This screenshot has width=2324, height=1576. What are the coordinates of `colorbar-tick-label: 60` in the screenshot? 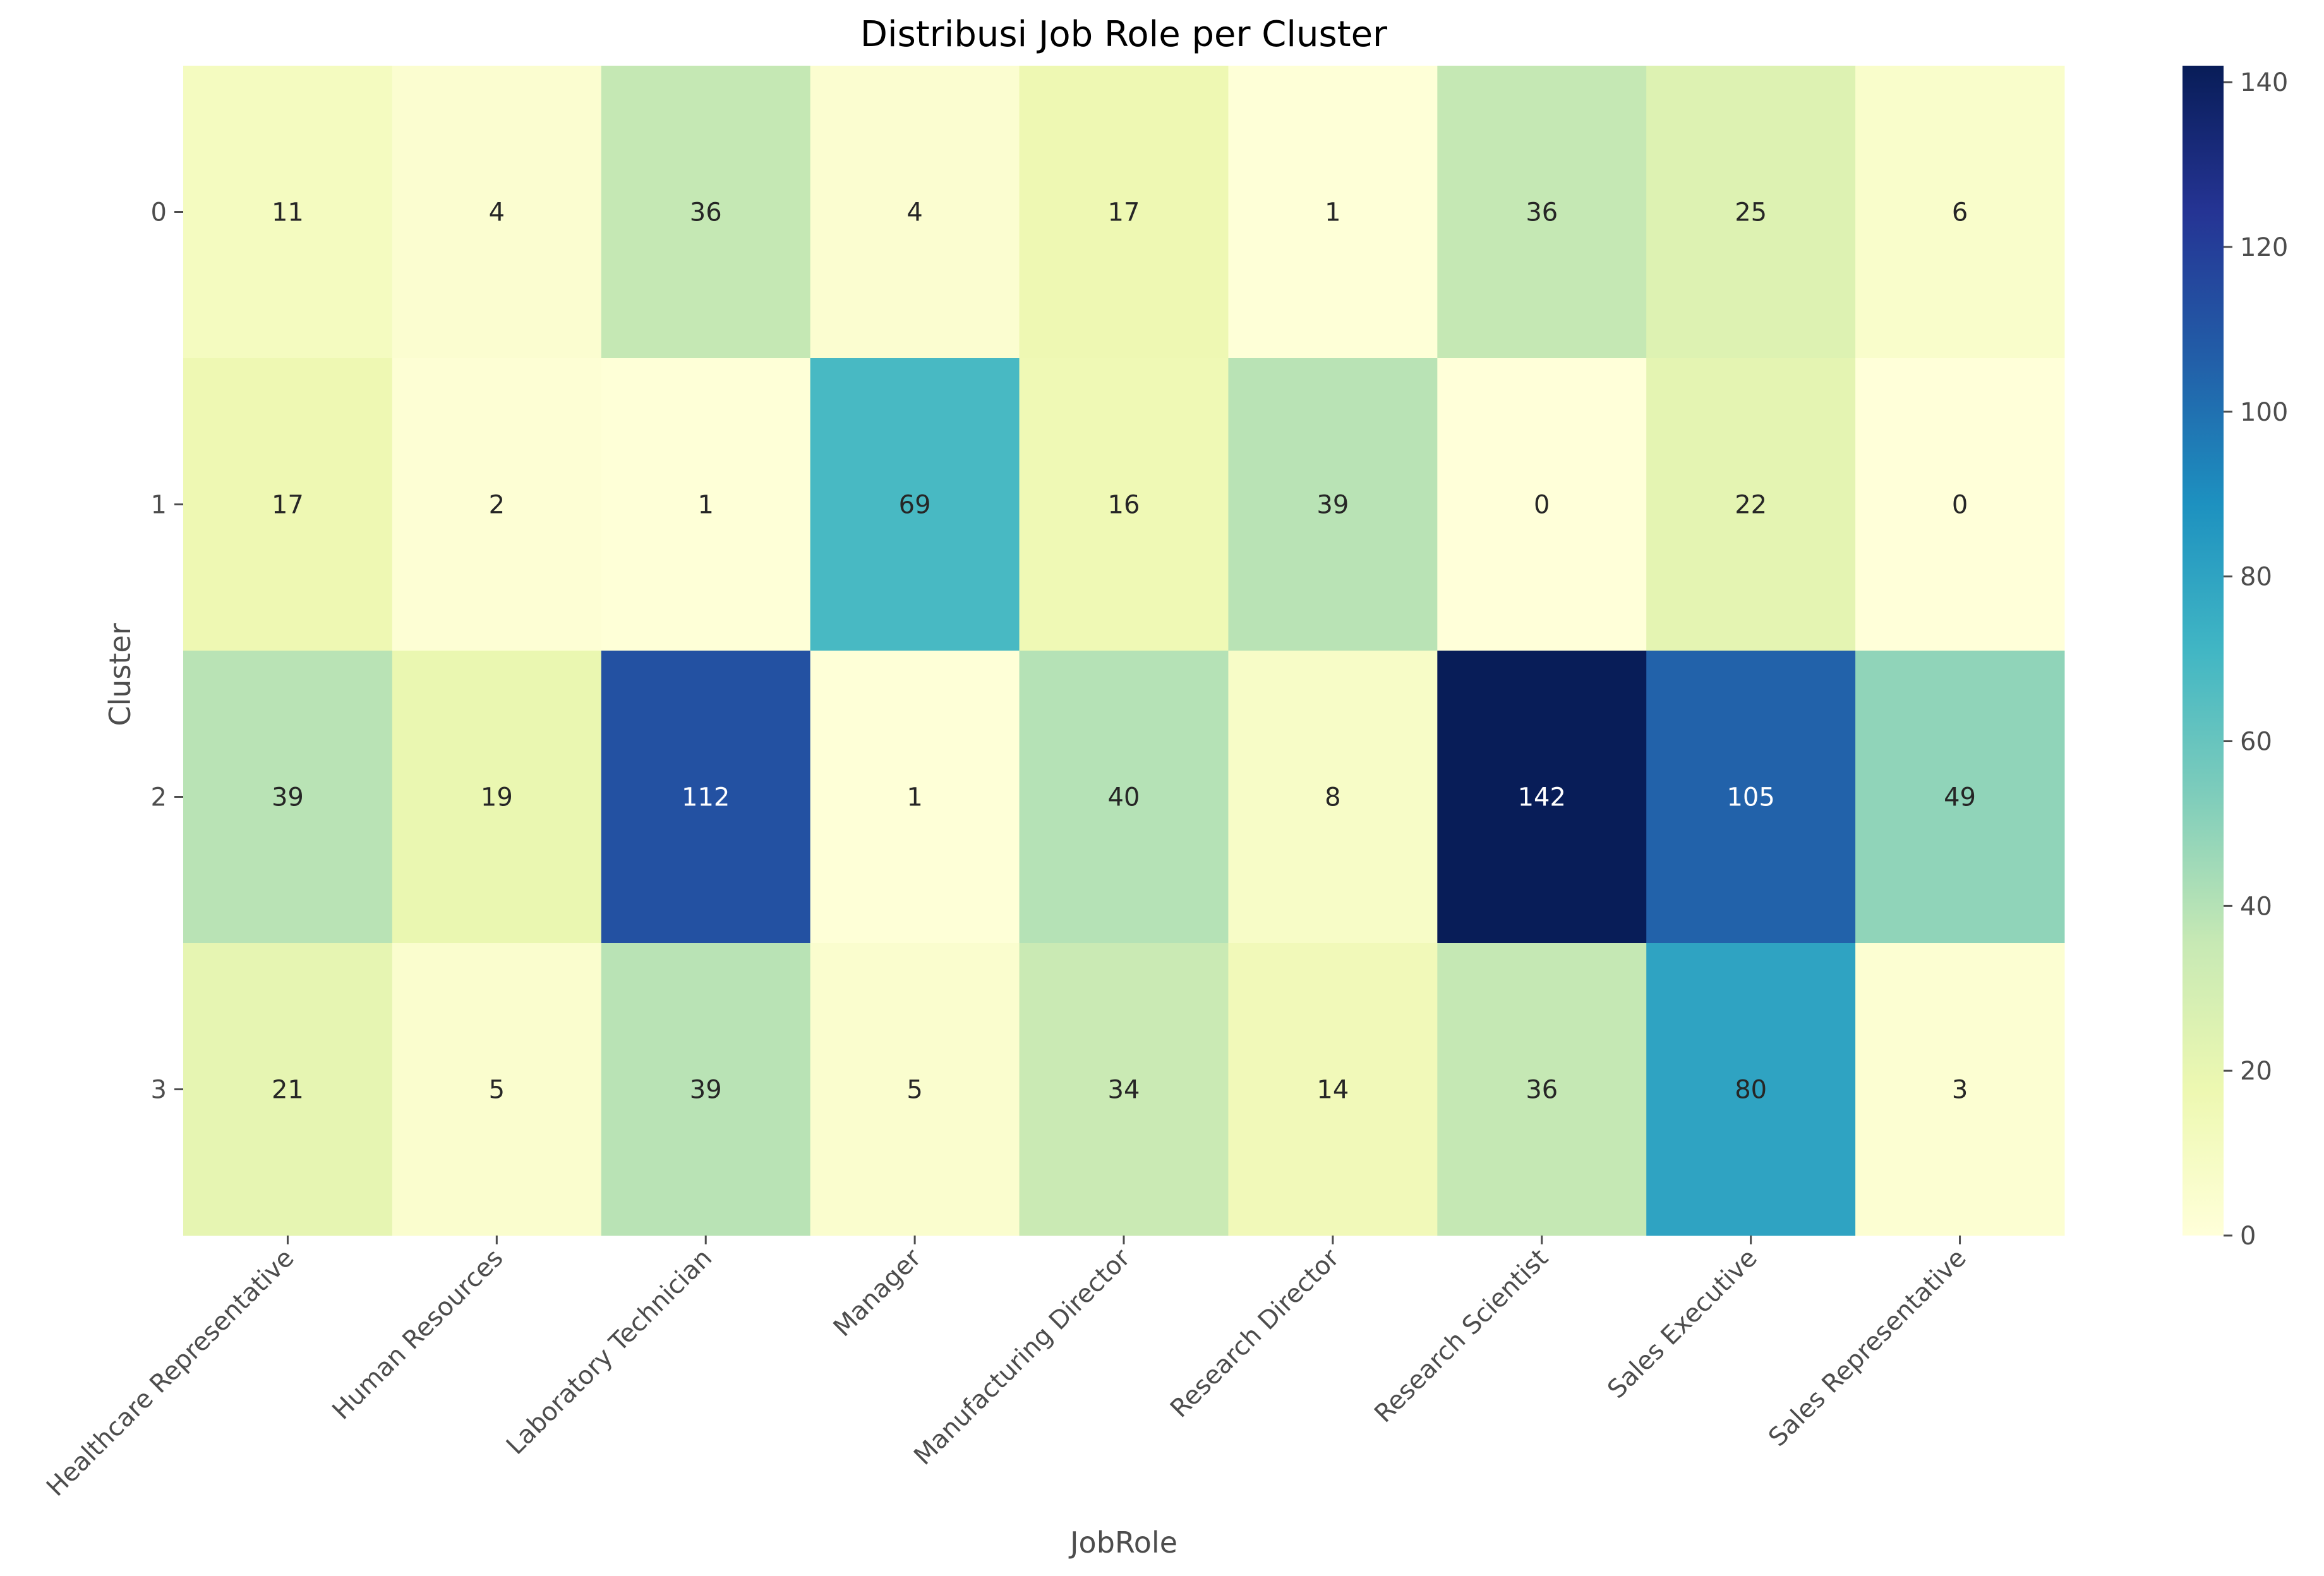 It's located at (2256, 741).